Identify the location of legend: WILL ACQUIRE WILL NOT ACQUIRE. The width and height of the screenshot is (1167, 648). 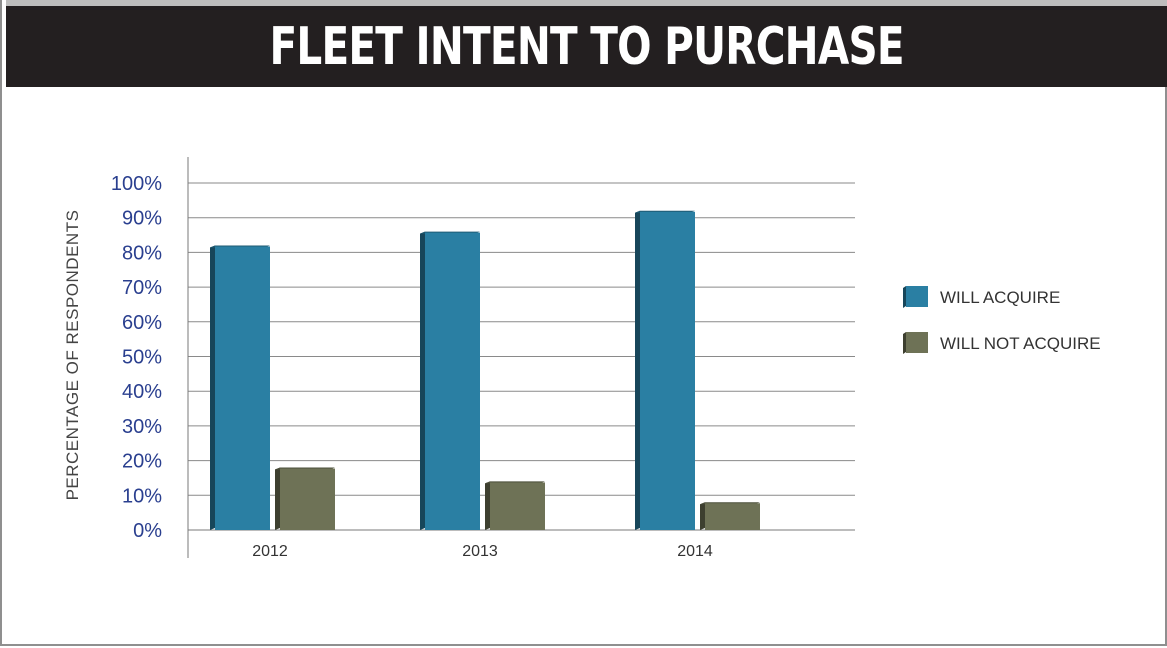
(1002, 320).